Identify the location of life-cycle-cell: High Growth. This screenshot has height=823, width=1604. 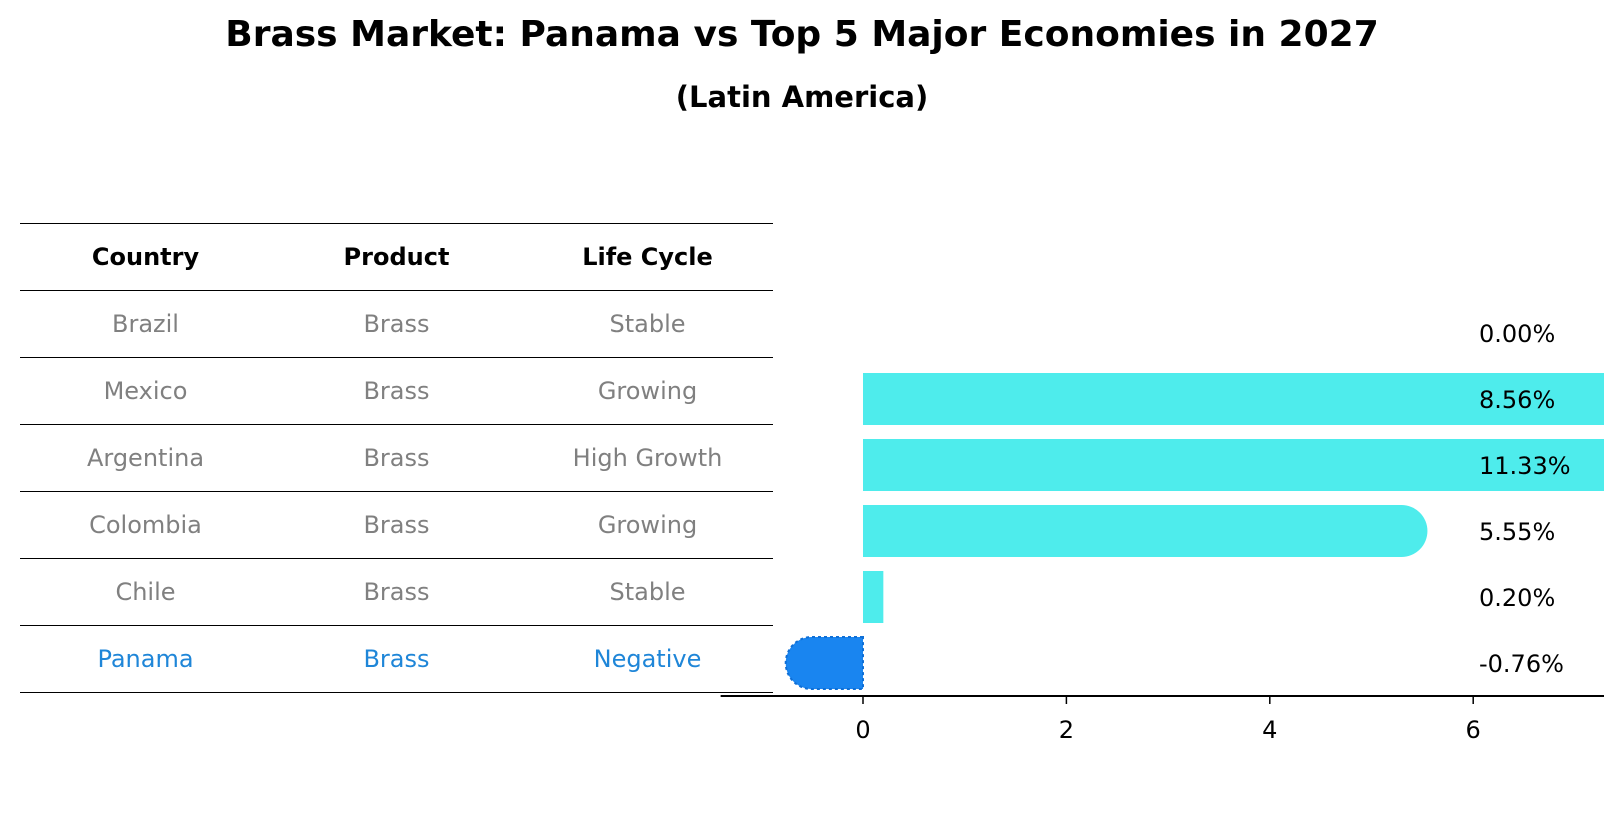
(647, 458).